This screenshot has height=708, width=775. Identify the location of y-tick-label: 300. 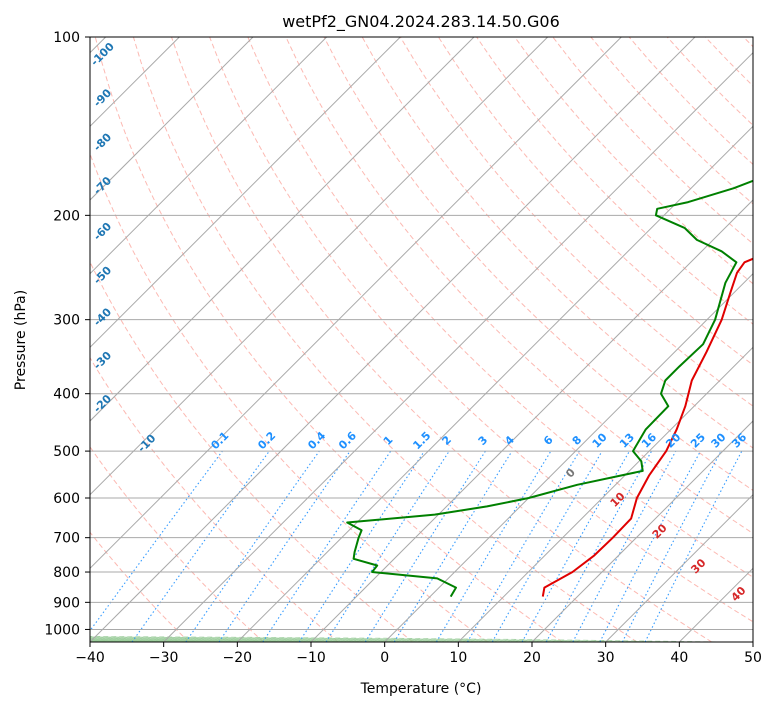
(66, 321).